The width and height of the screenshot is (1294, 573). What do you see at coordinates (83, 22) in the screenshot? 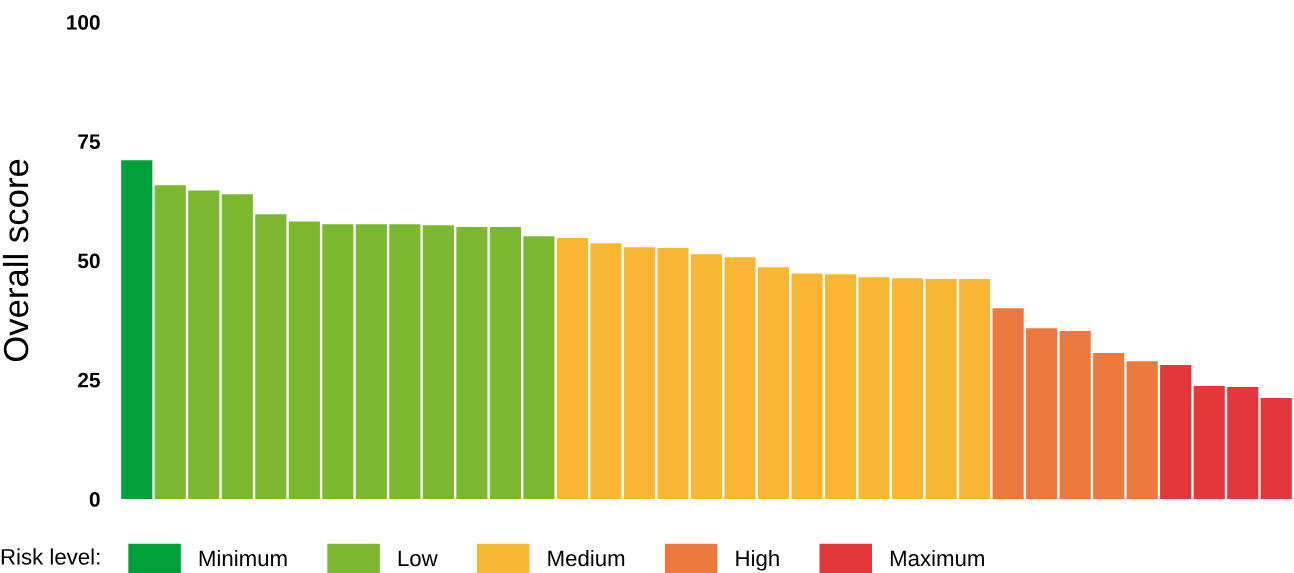
I see `y-tick-label: 100` at bounding box center [83, 22].